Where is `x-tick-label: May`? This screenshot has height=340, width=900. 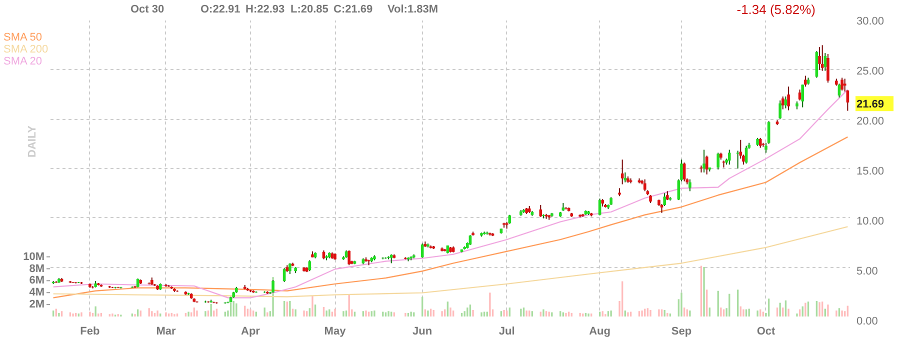
x-tick-label: May is located at coordinates (335, 332).